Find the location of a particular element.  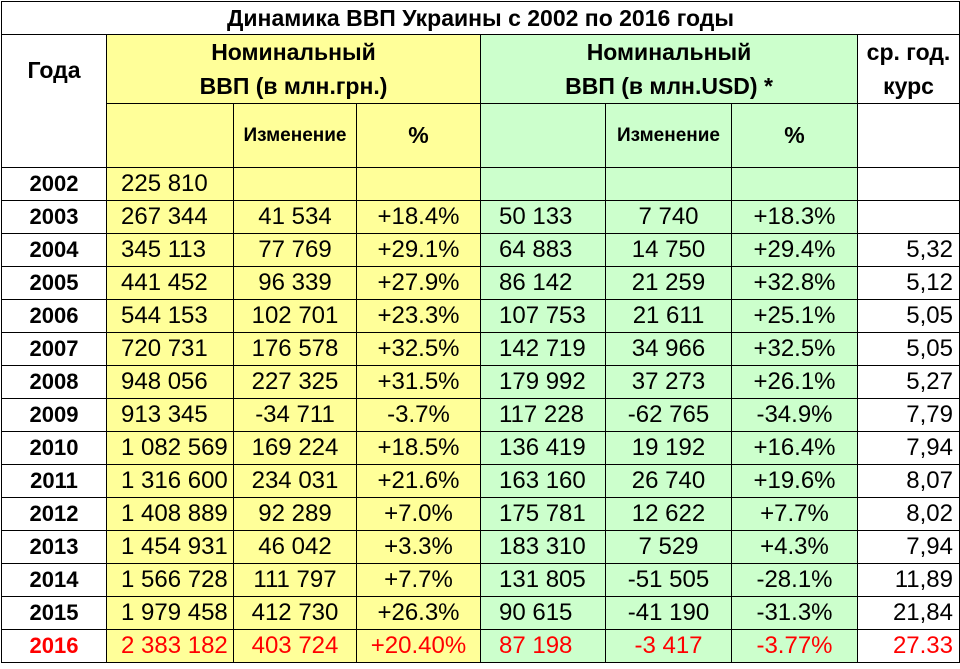

year-cell: 2016 is located at coordinates (54, 646).